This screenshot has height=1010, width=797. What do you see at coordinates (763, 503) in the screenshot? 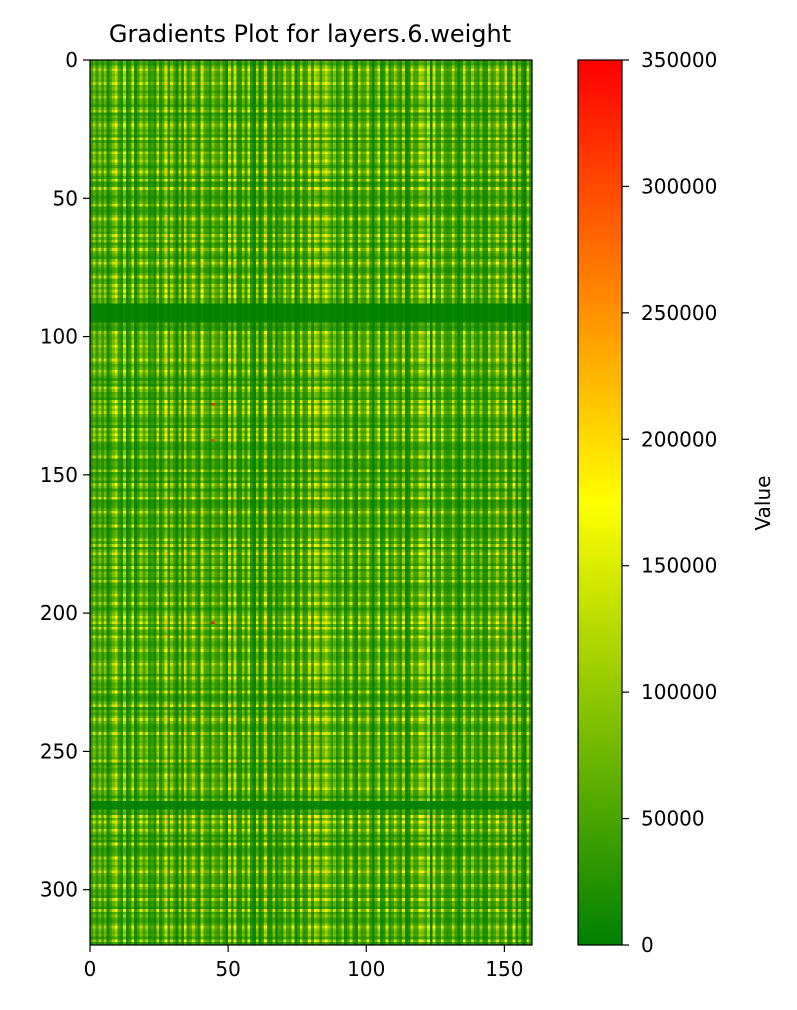
I see `colorbar-label: Value` at bounding box center [763, 503].